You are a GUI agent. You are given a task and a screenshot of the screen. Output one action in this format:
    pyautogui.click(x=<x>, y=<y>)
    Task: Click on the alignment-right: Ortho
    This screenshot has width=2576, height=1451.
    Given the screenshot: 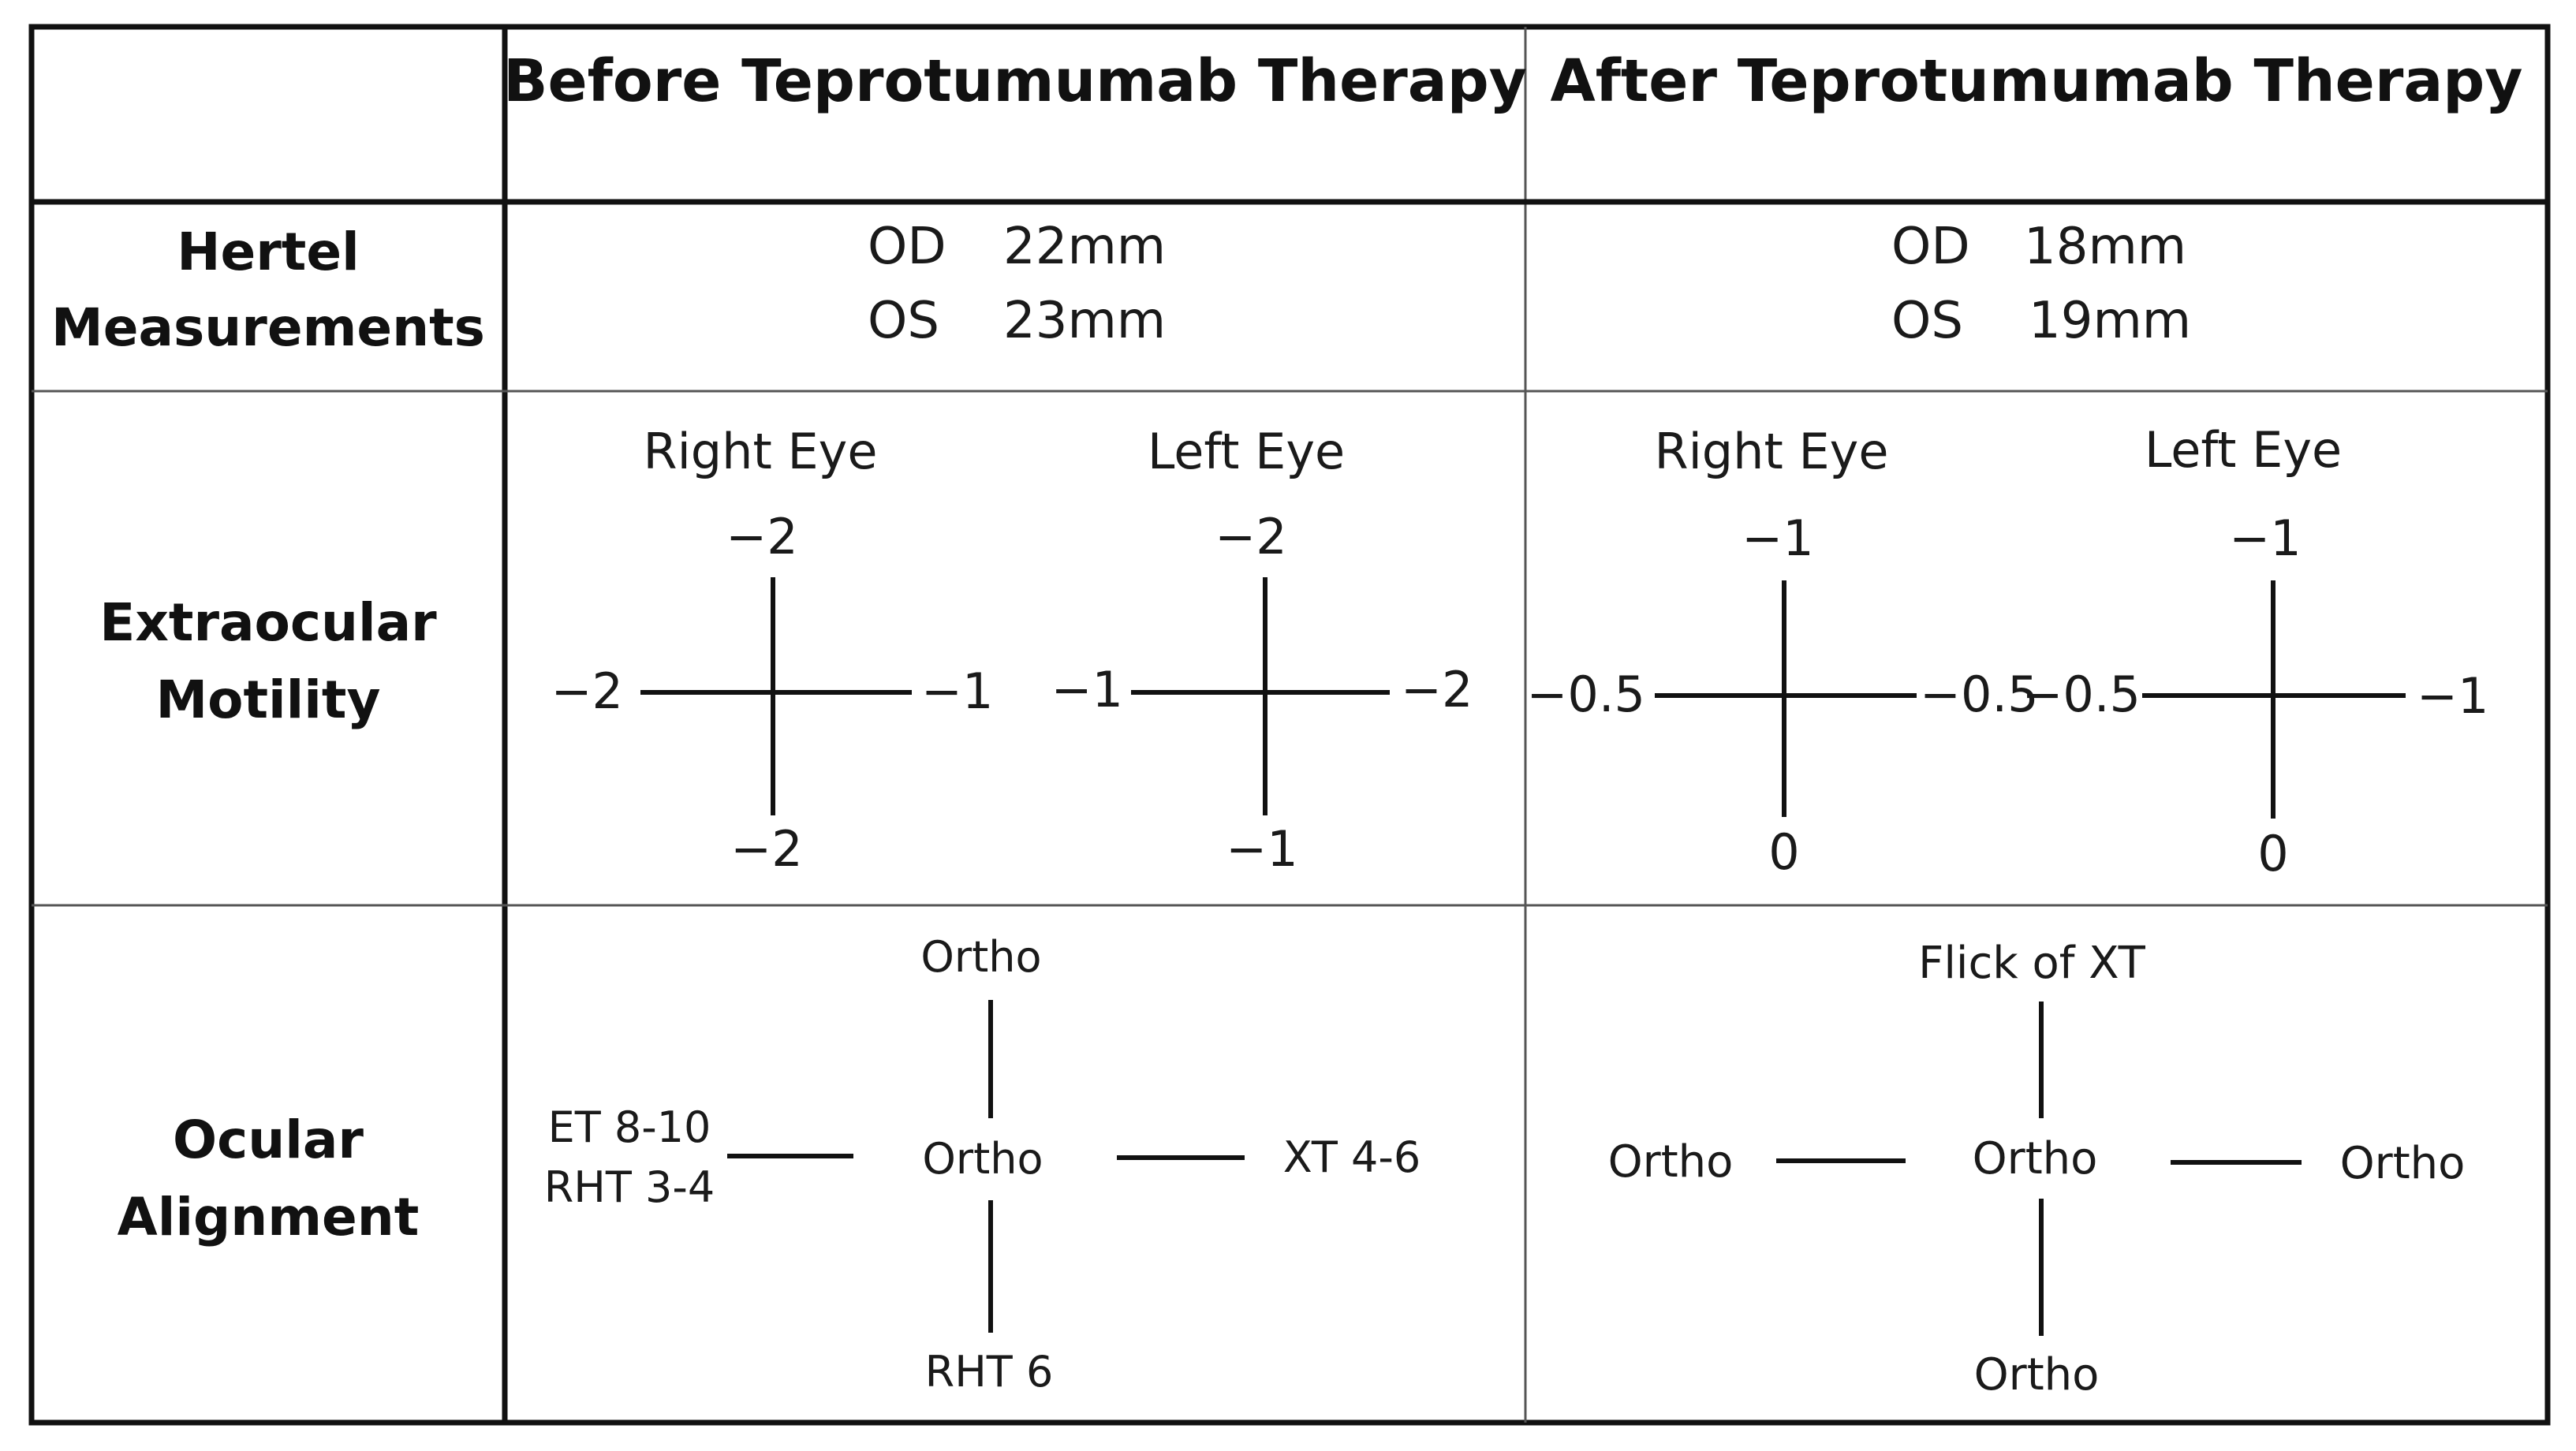 What is the action you would take?
    pyautogui.click(x=2403, y=1163)
    